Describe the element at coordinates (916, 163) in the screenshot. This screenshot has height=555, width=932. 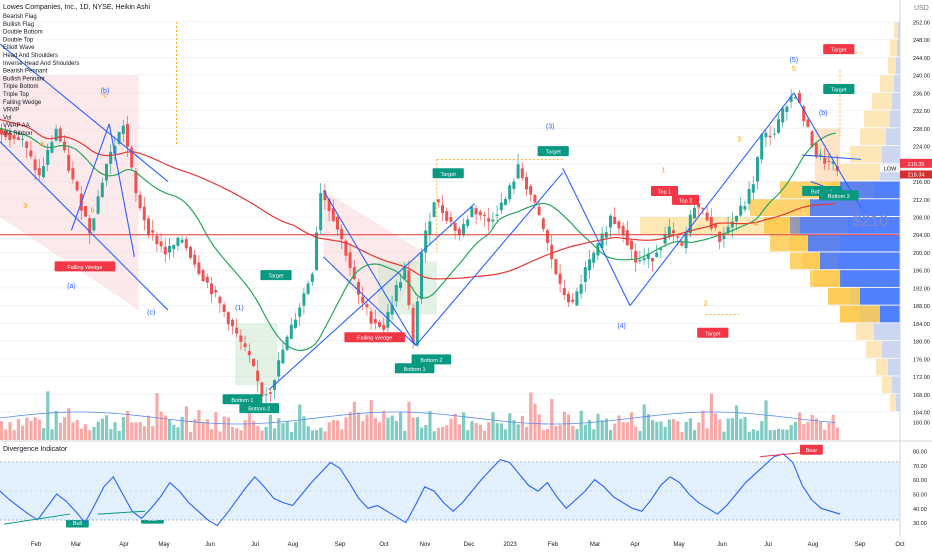
I see `last-price-bg` at that location.